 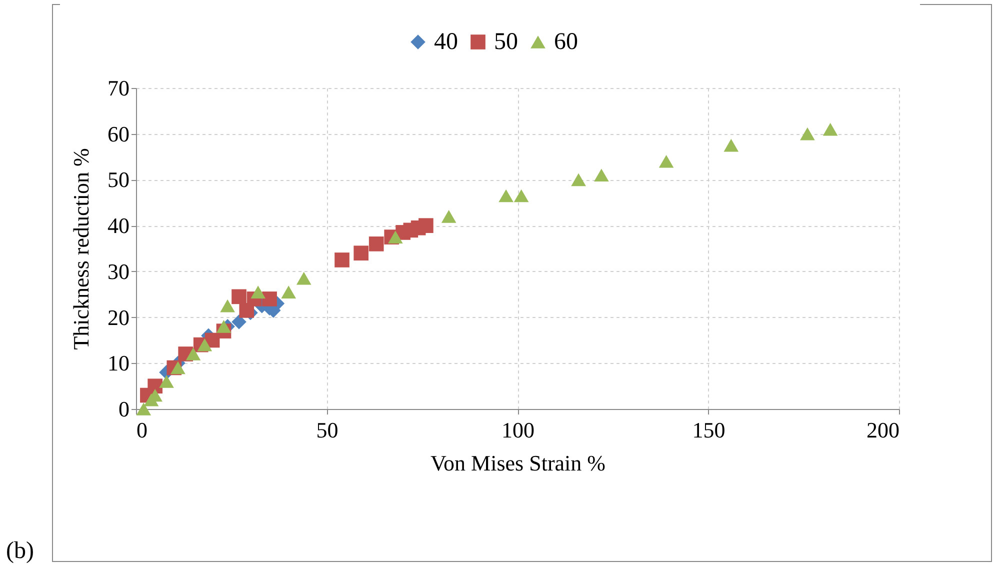 I want to click on legend-label: 50, so click(x=506, y=42).